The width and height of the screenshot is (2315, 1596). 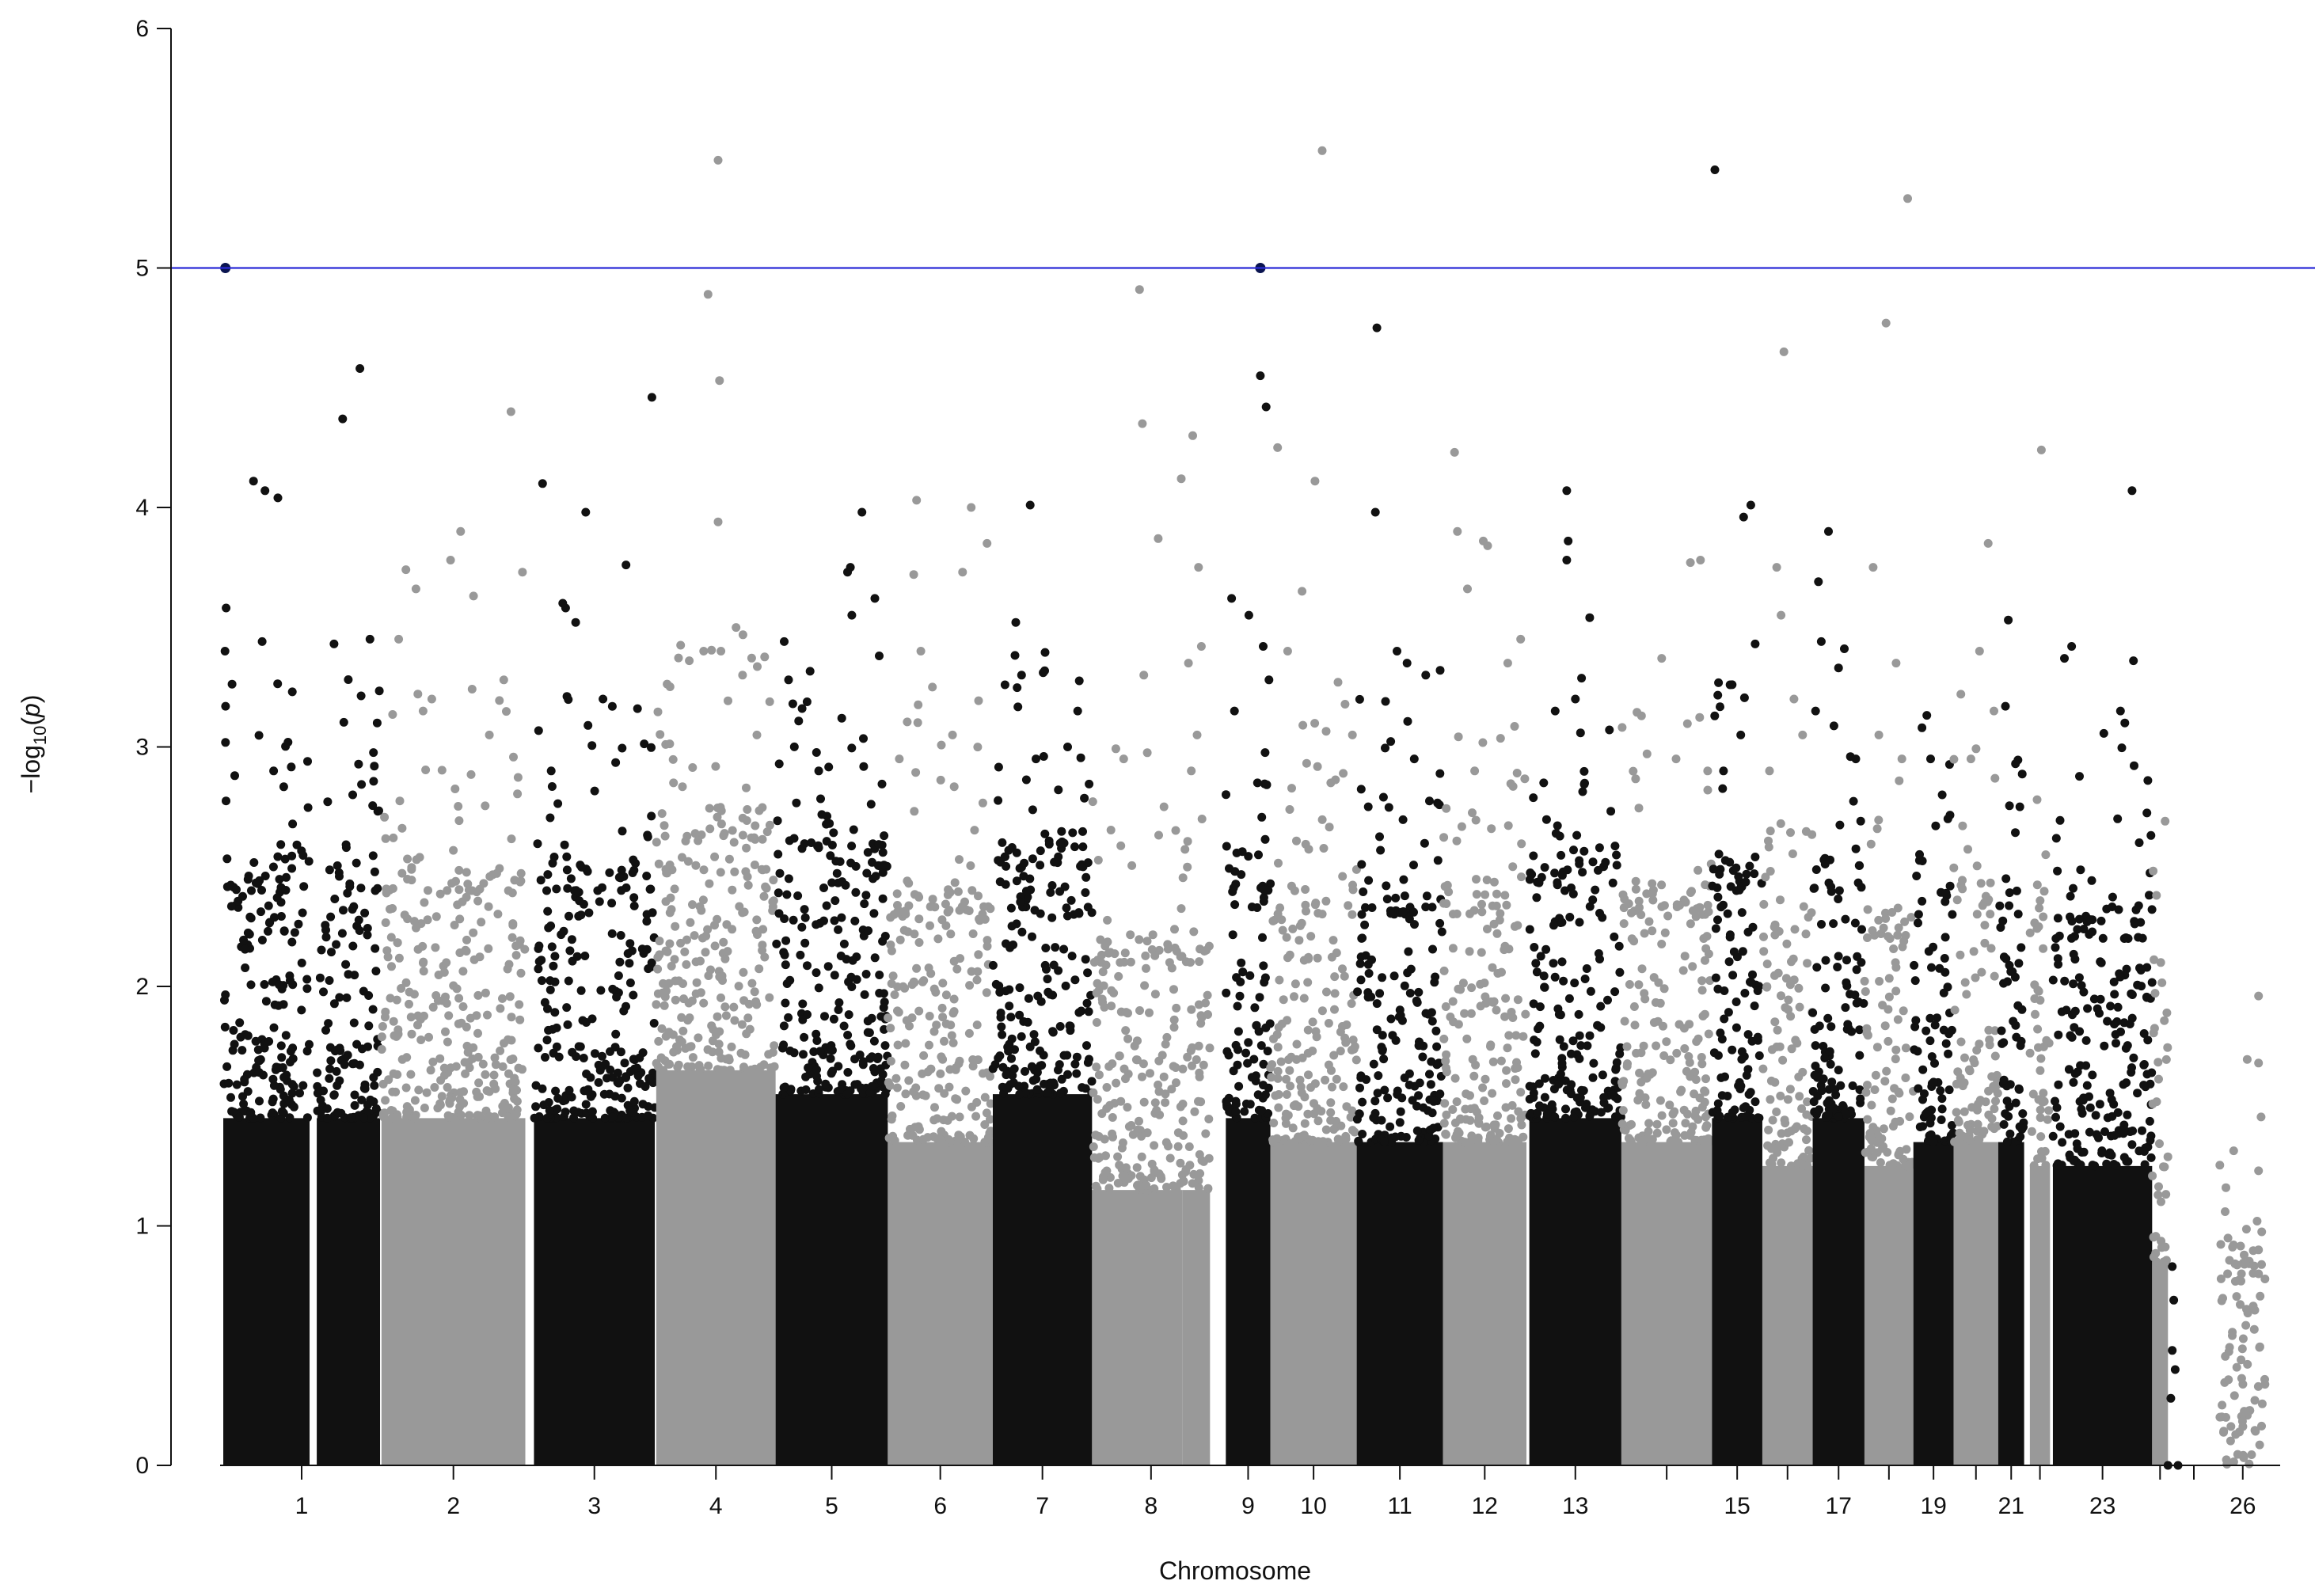 What do you see at coordinates (2040, 1315) in the screenshot?
I see `chromosome-22-dense-band` at bounding box center [2040, 1315].